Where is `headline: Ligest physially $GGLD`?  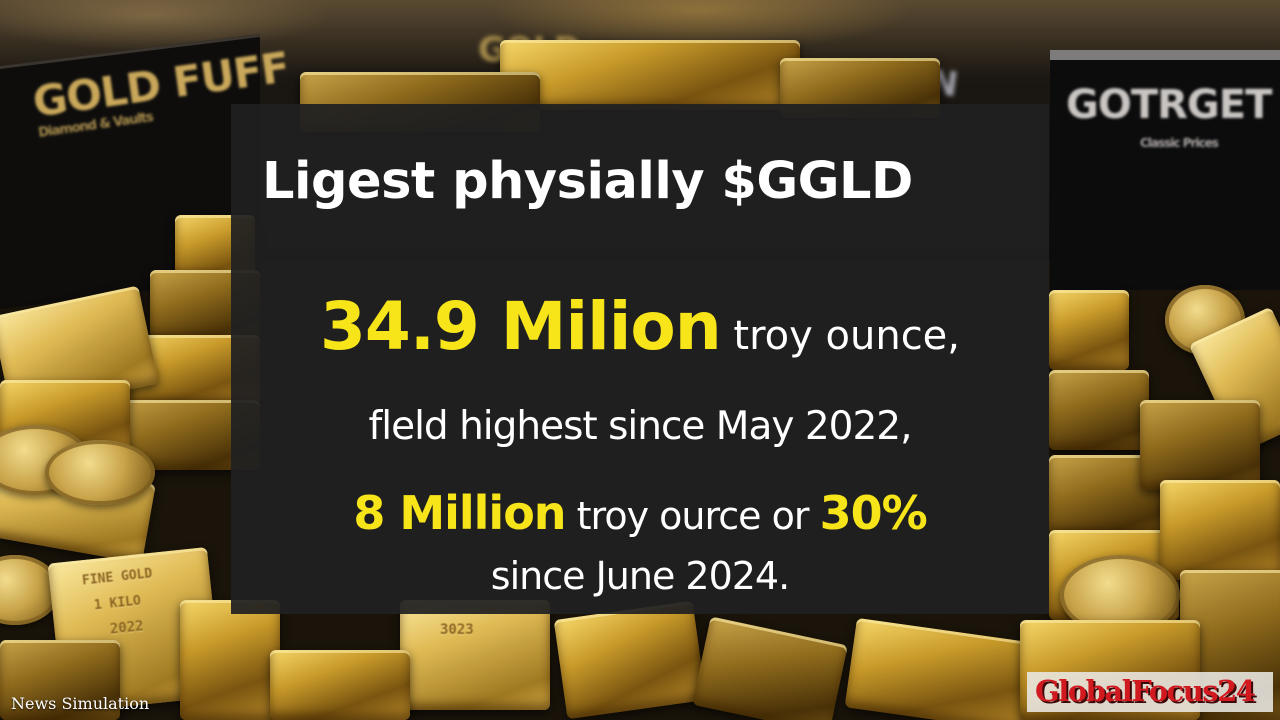 headline: Ligest physially $GGLD is located at coordinates (587, 181).